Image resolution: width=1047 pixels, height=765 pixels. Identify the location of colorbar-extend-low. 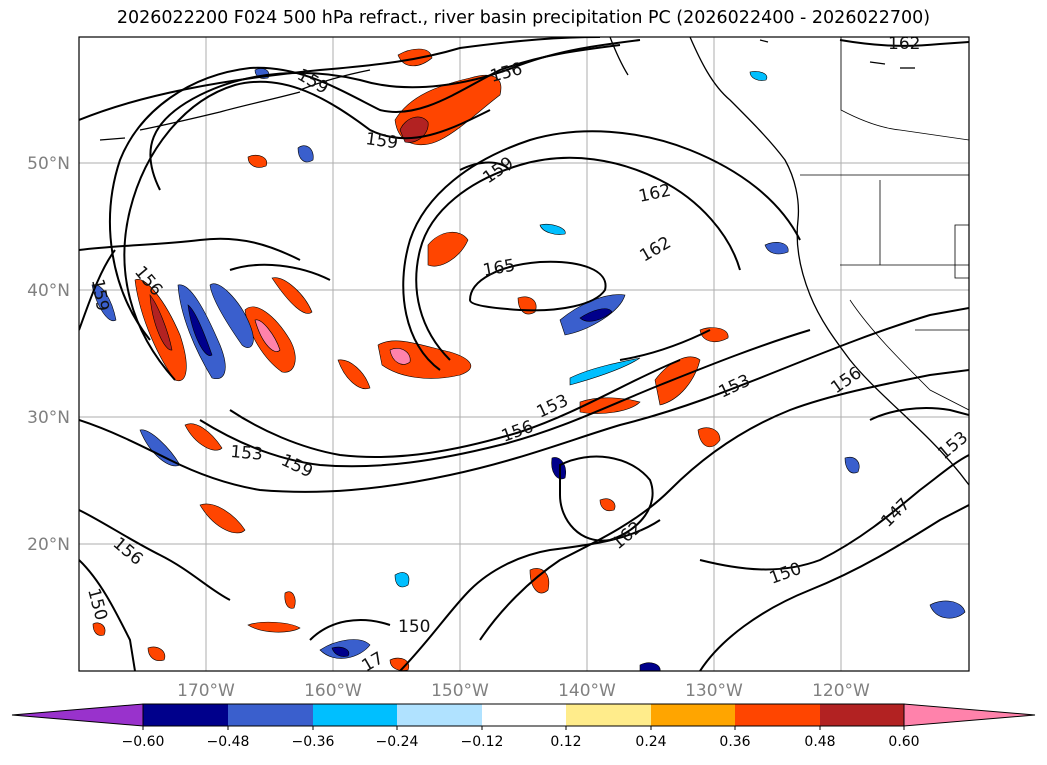
(77, 715).